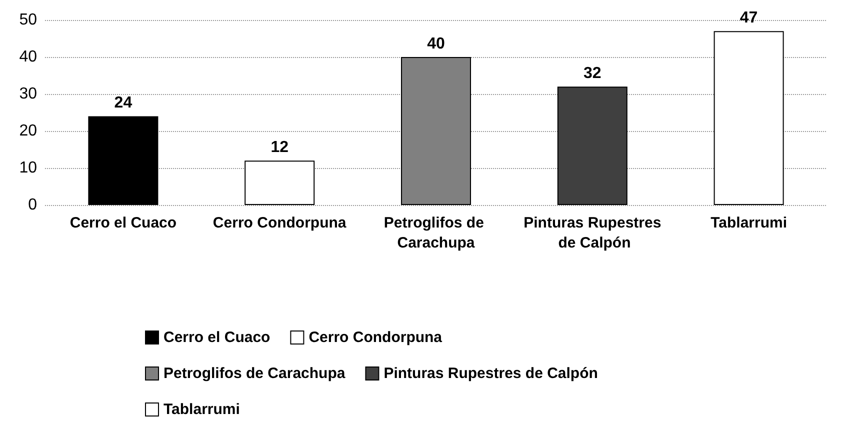 The image size is (852, 435). What do you see at coordinates (217, 337) in the screenshot?
I see `legend-label: Cerro el Cuaco` at bounding box center [217, 337].